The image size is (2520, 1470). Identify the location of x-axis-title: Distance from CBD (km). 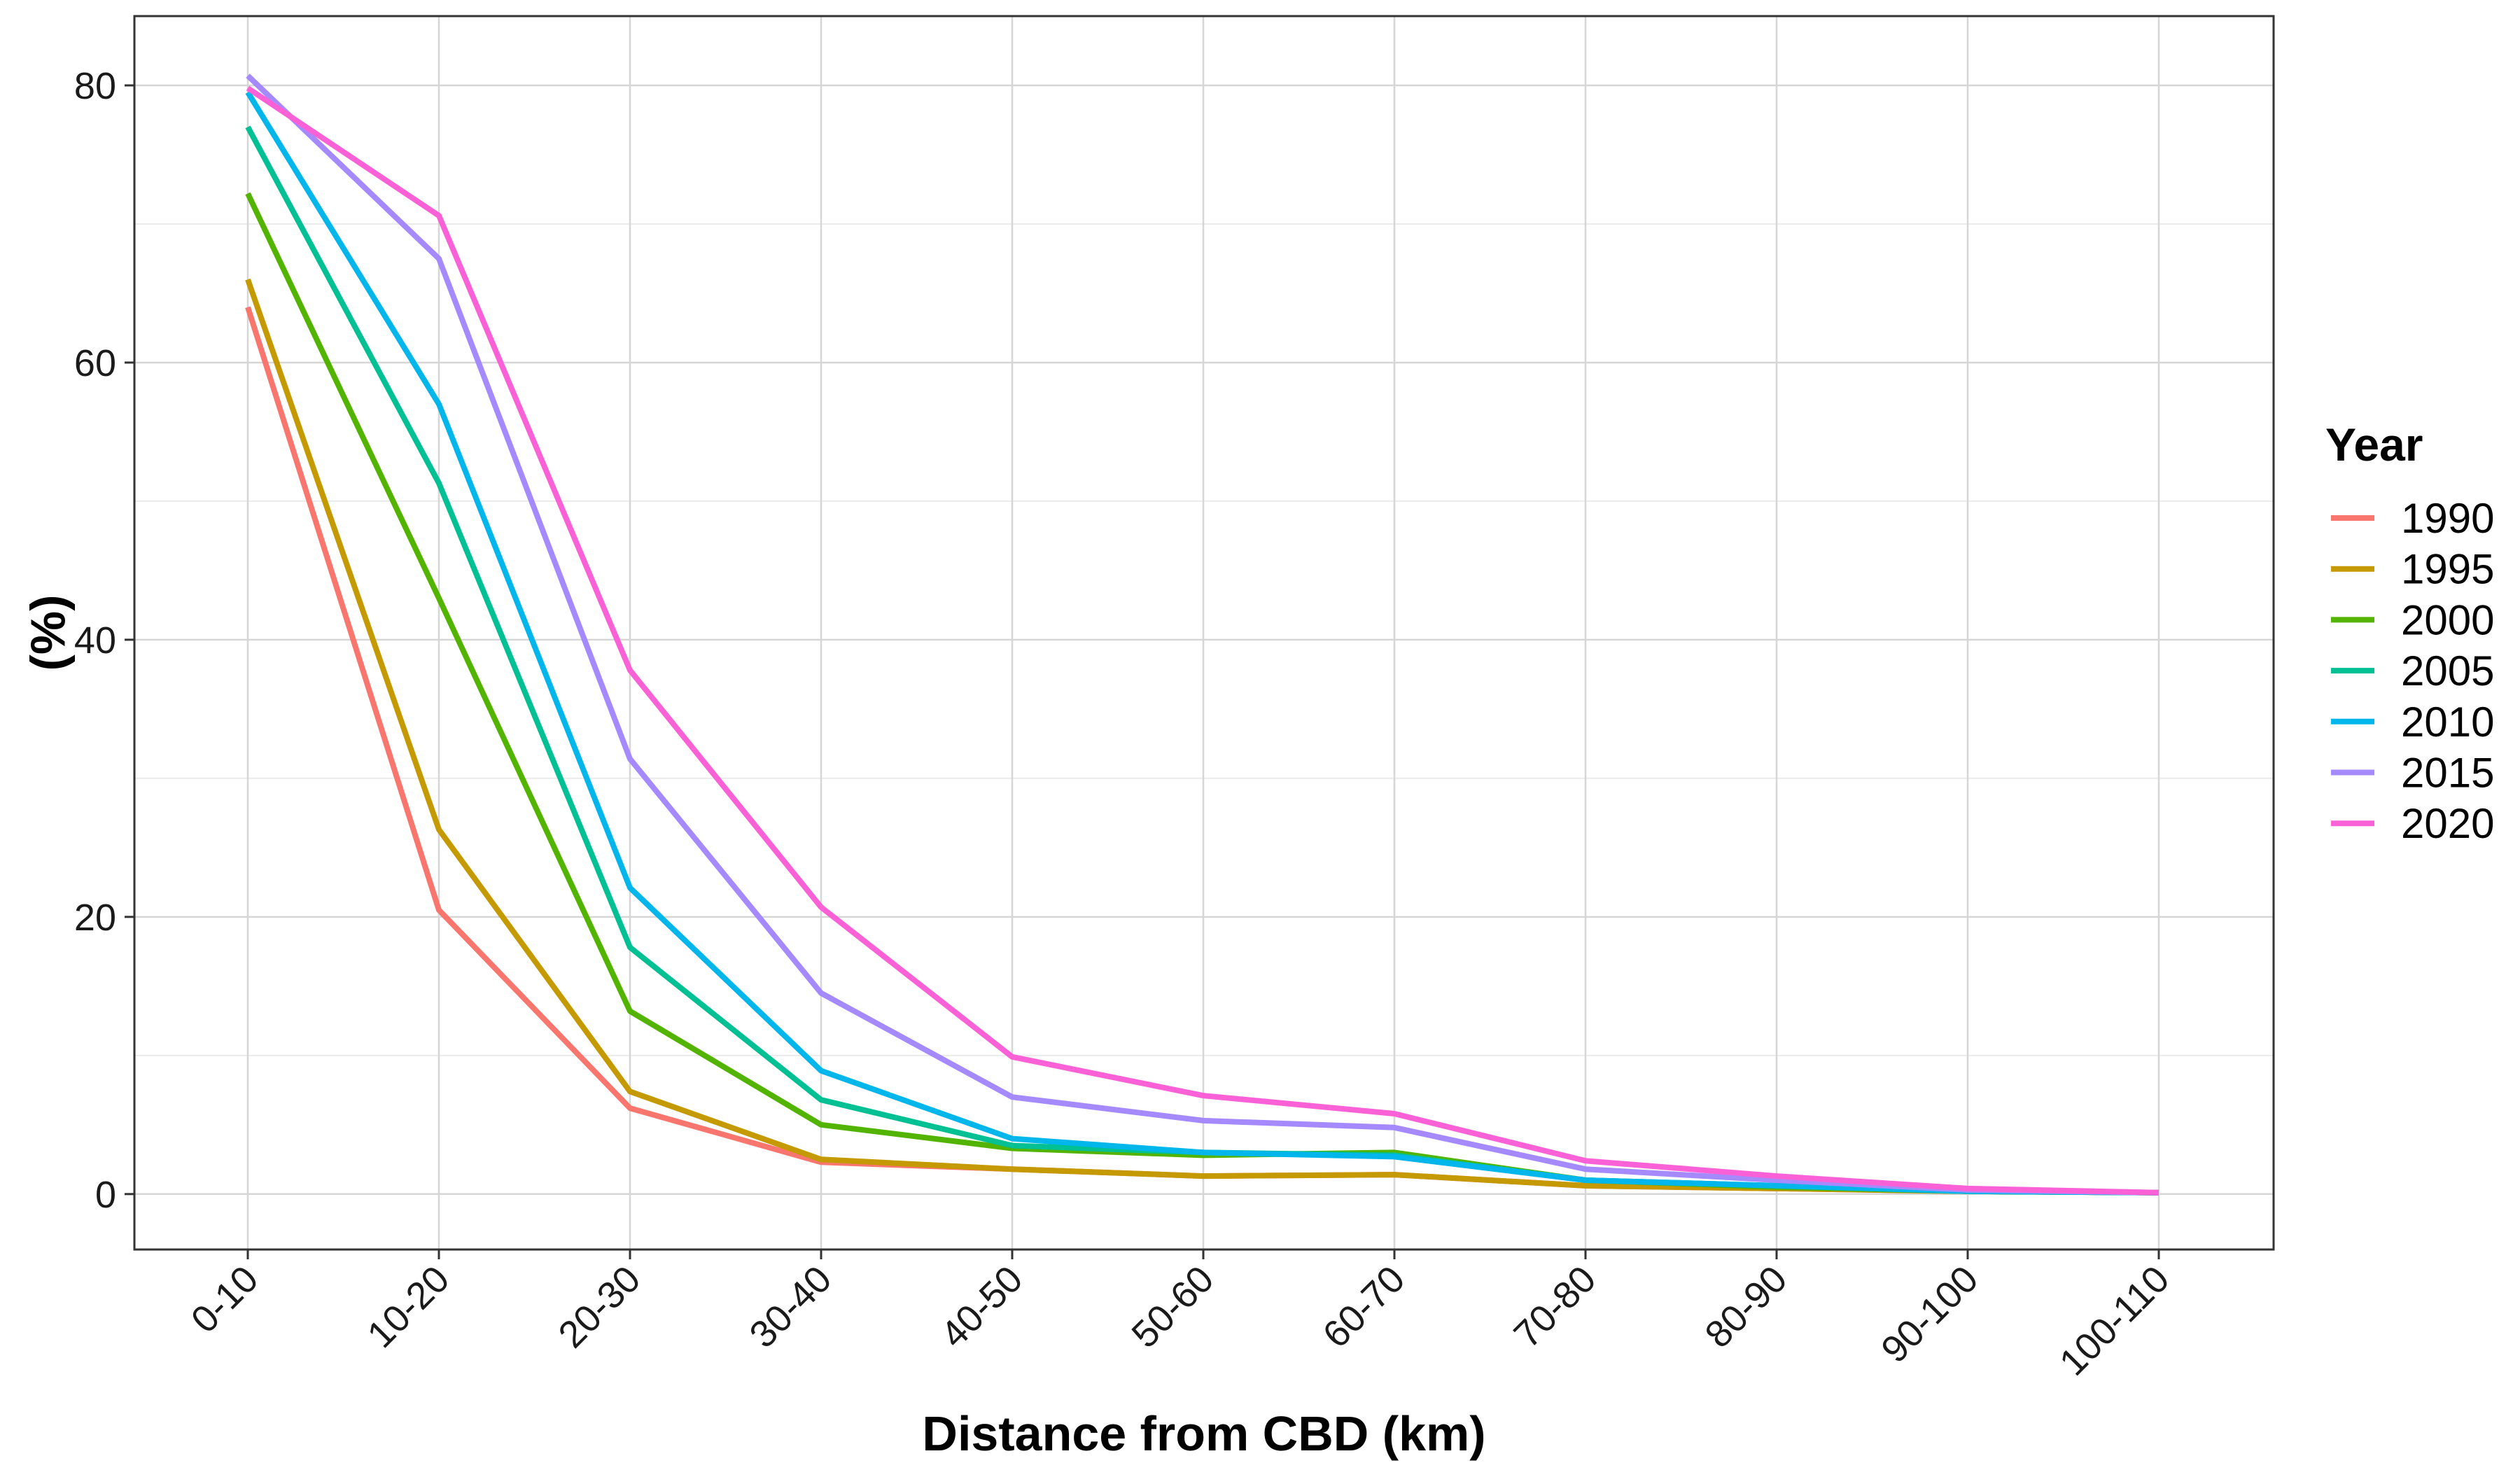
(1203, 1433).